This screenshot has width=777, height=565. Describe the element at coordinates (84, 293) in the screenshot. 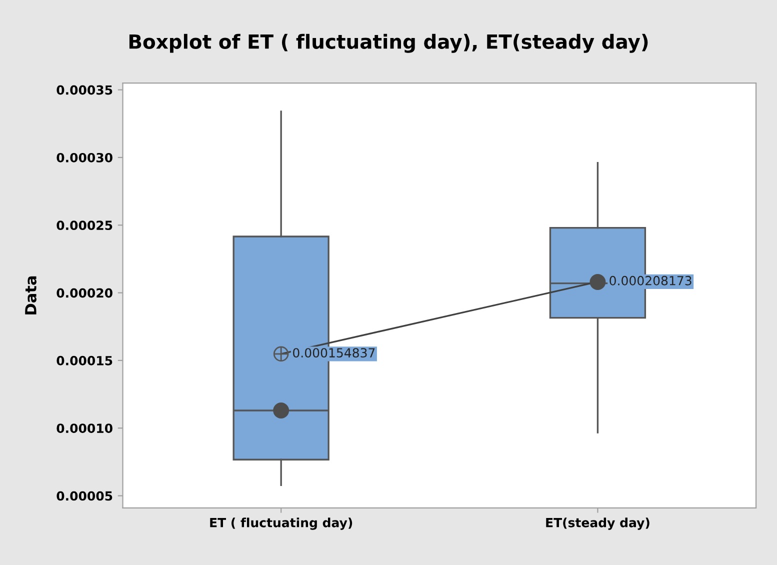

I see `y-tick-label: 0.00020` at that location.